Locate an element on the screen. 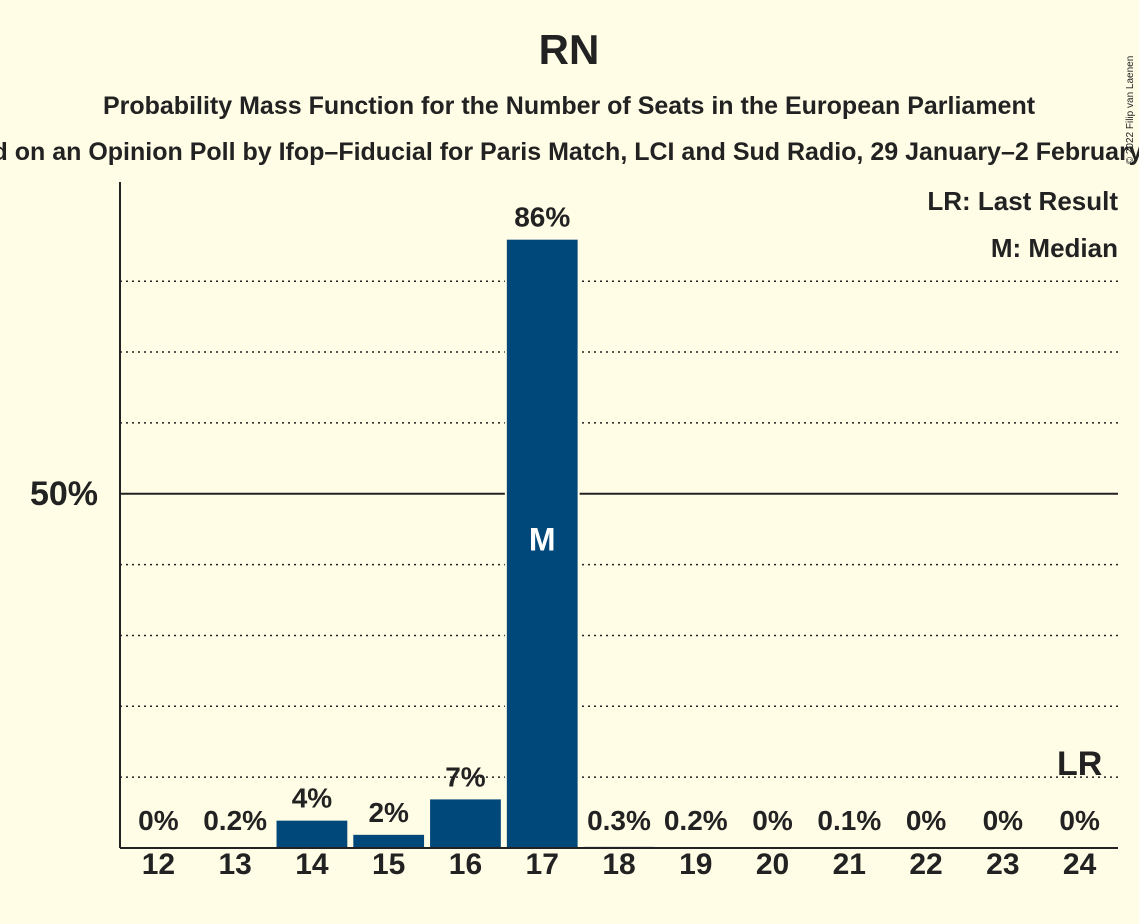 The image size is (1139, 924). x-tick-12: 12 is located at coordinates (158, 864).